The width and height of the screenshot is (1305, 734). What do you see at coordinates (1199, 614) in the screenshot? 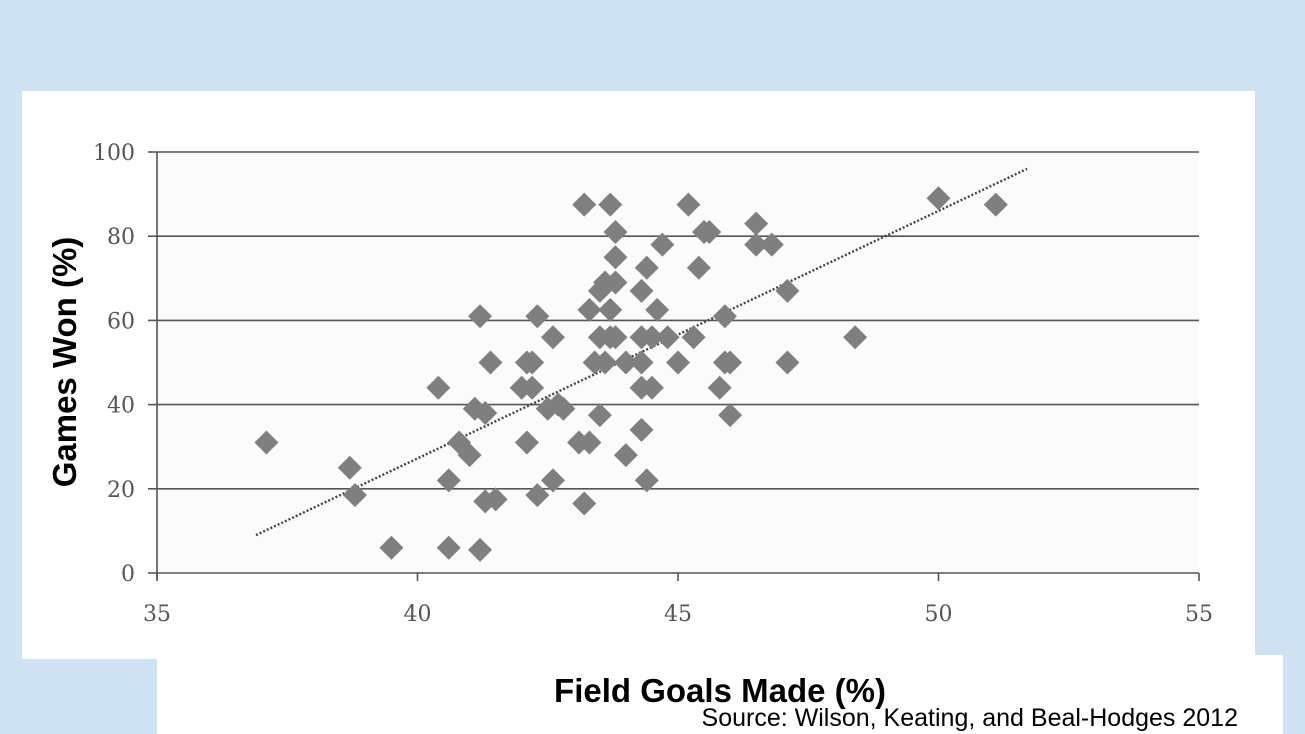
I see `x-tick-label: 55` at bounding box center [1199, 614].